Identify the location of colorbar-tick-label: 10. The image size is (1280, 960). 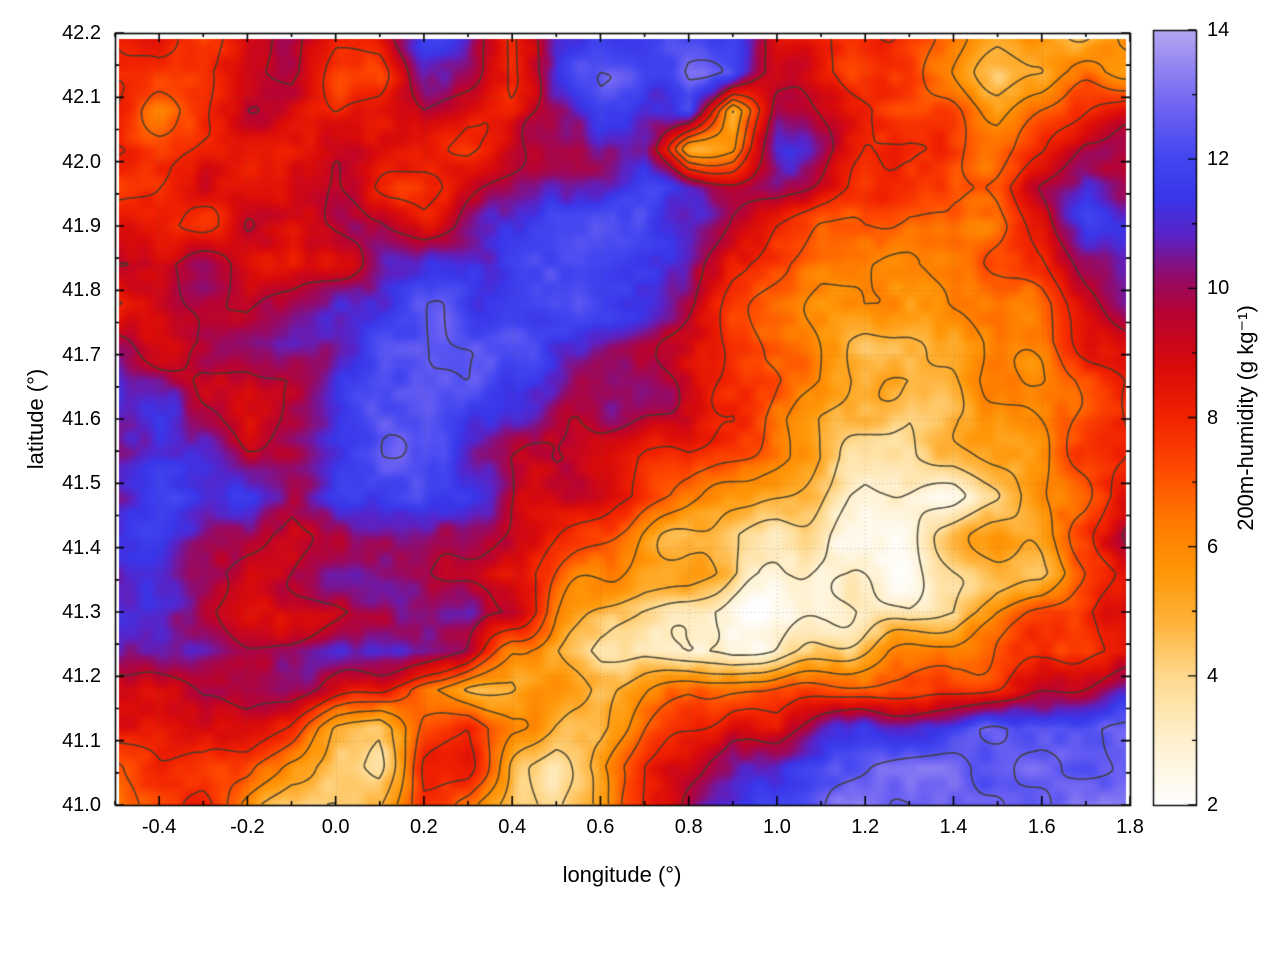
(1218, 288).